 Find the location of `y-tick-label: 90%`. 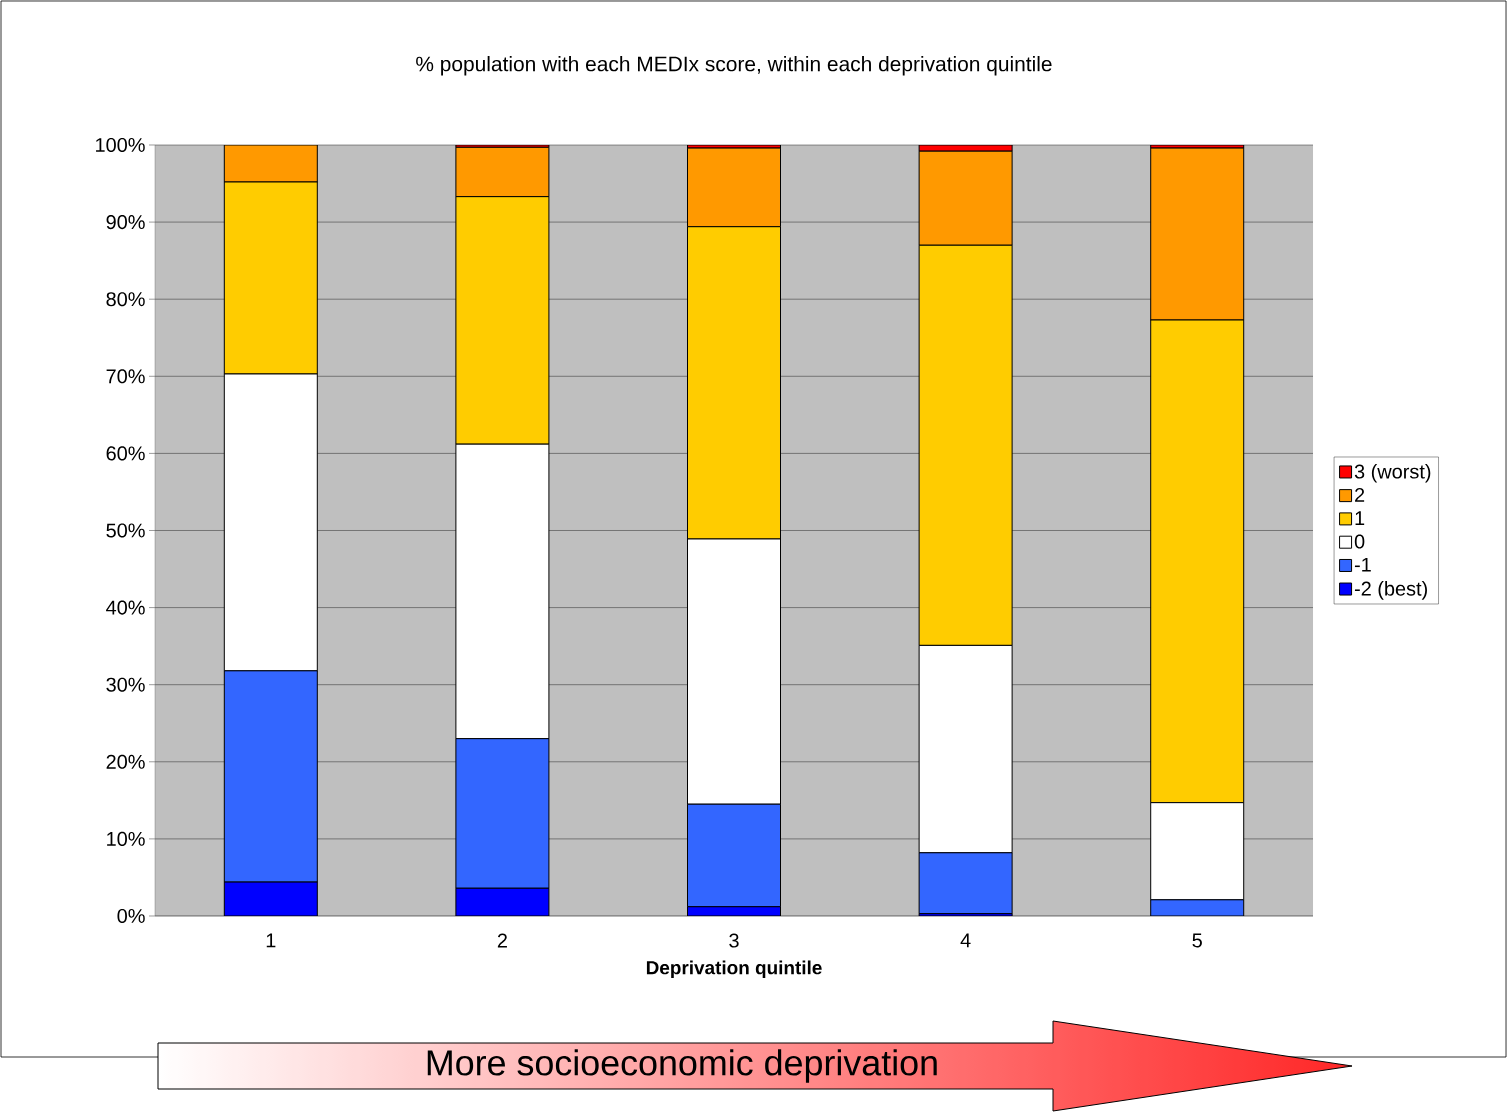

y-tick-label: 90% is located at coordinates (125, 222).